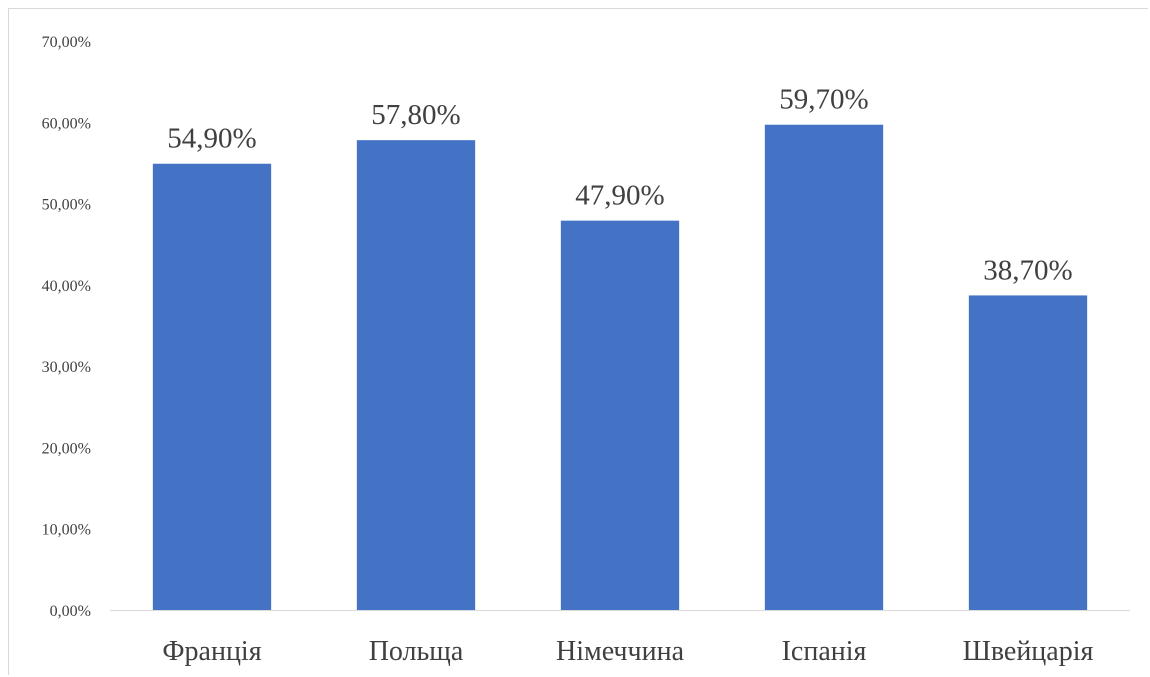  Describe the element at coordinates (824, 651) in the screenshot. I see `category-label: Іспанія` at that location.